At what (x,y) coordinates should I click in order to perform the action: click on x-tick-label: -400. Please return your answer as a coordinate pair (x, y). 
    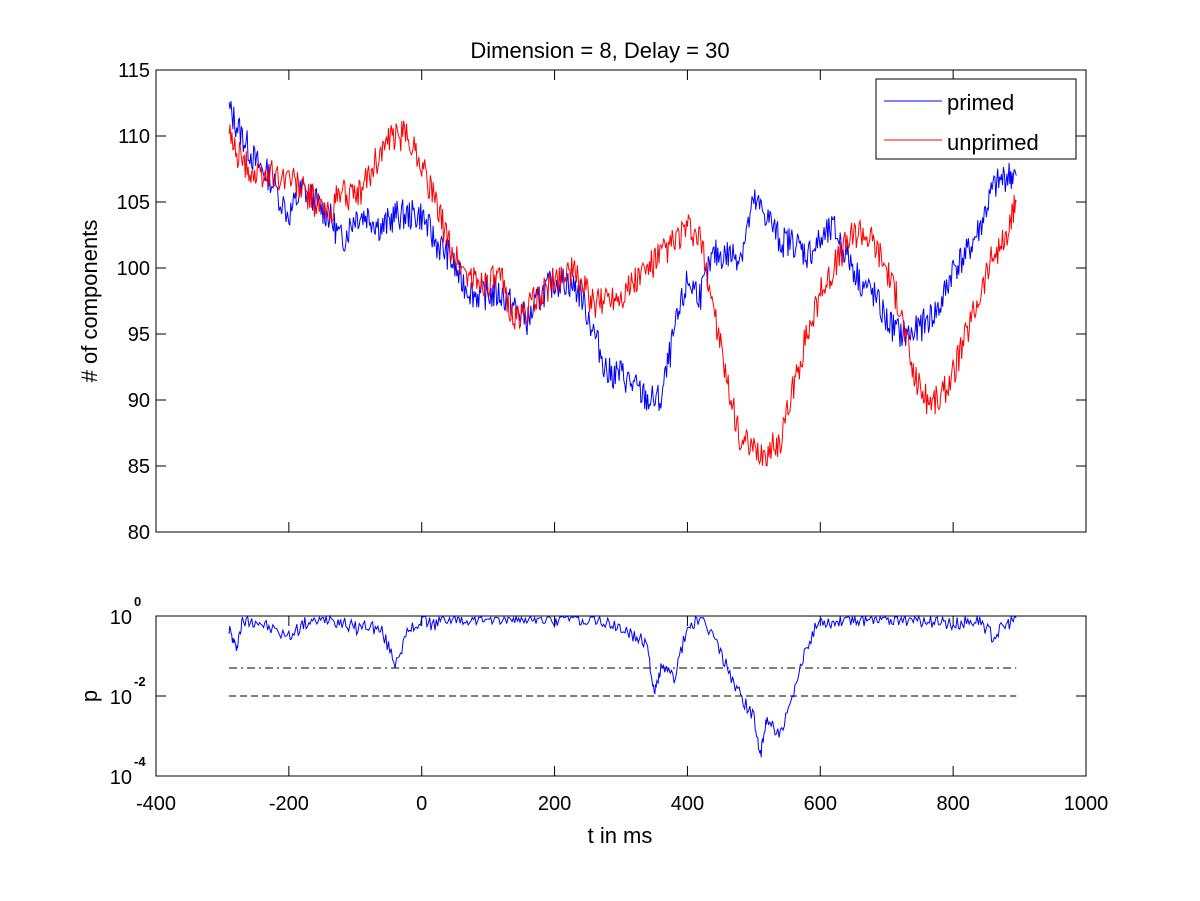
    Looking at the image, I should click on (156, 804).